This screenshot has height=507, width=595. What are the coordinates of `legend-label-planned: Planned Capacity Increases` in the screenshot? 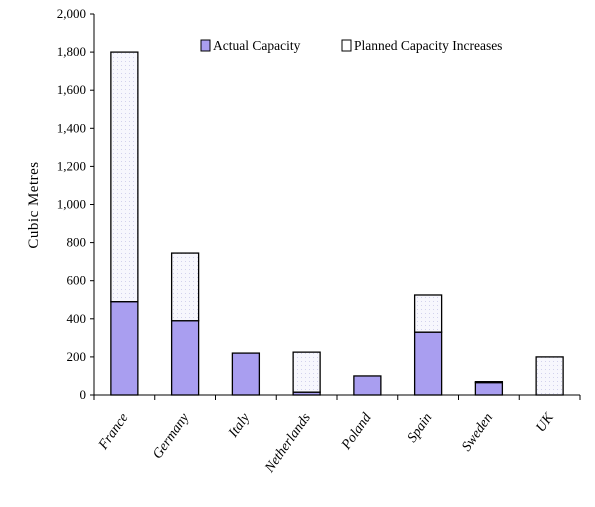 It's located at (428, 45).